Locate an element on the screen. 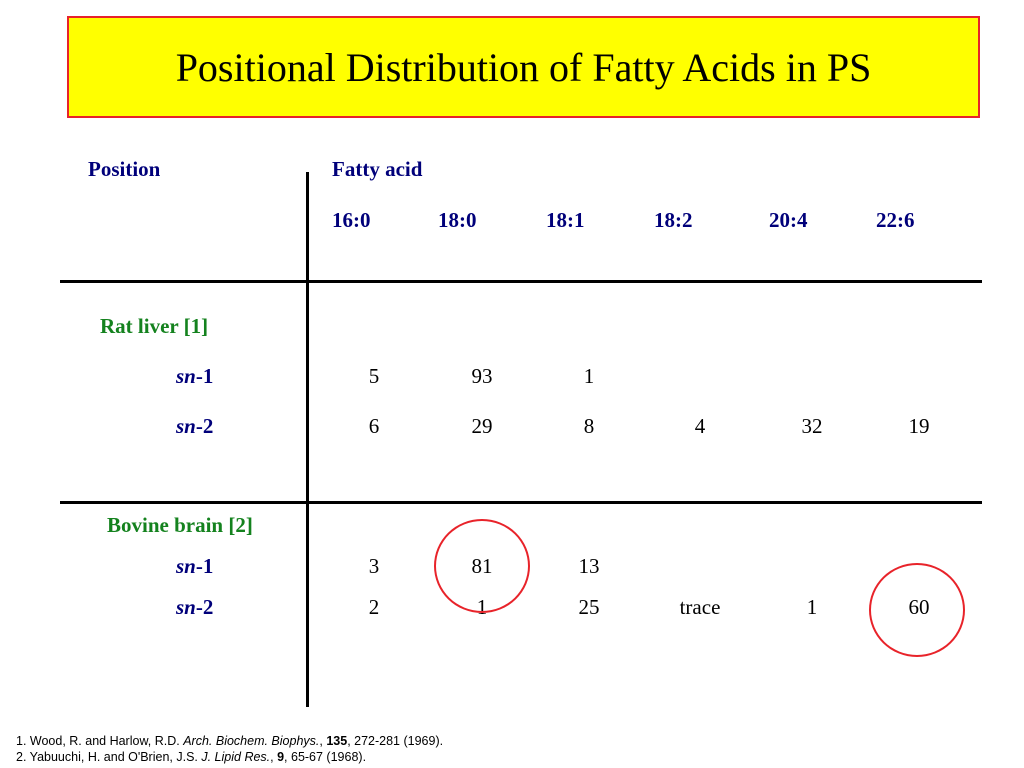  cell-value: 5 is located at coordinates (374, 376).